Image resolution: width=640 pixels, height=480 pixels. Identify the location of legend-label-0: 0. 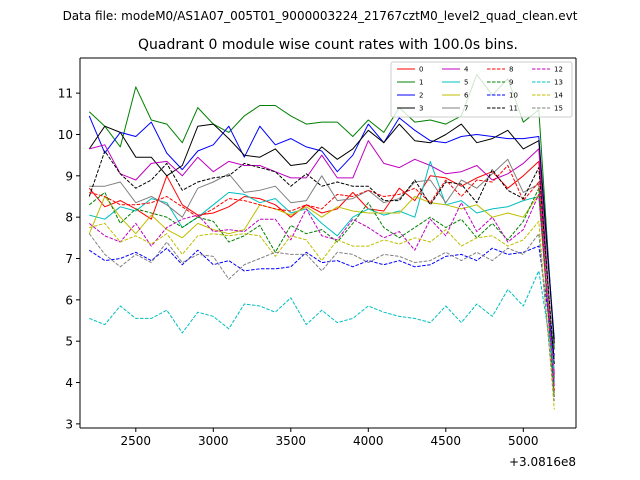
(421, 70).